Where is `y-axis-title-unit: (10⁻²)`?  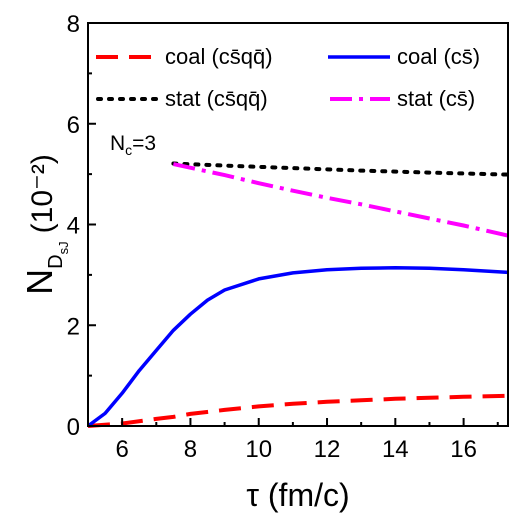
y-axis-title-unit: (10⁻²) is located at coordinates (42, 193).